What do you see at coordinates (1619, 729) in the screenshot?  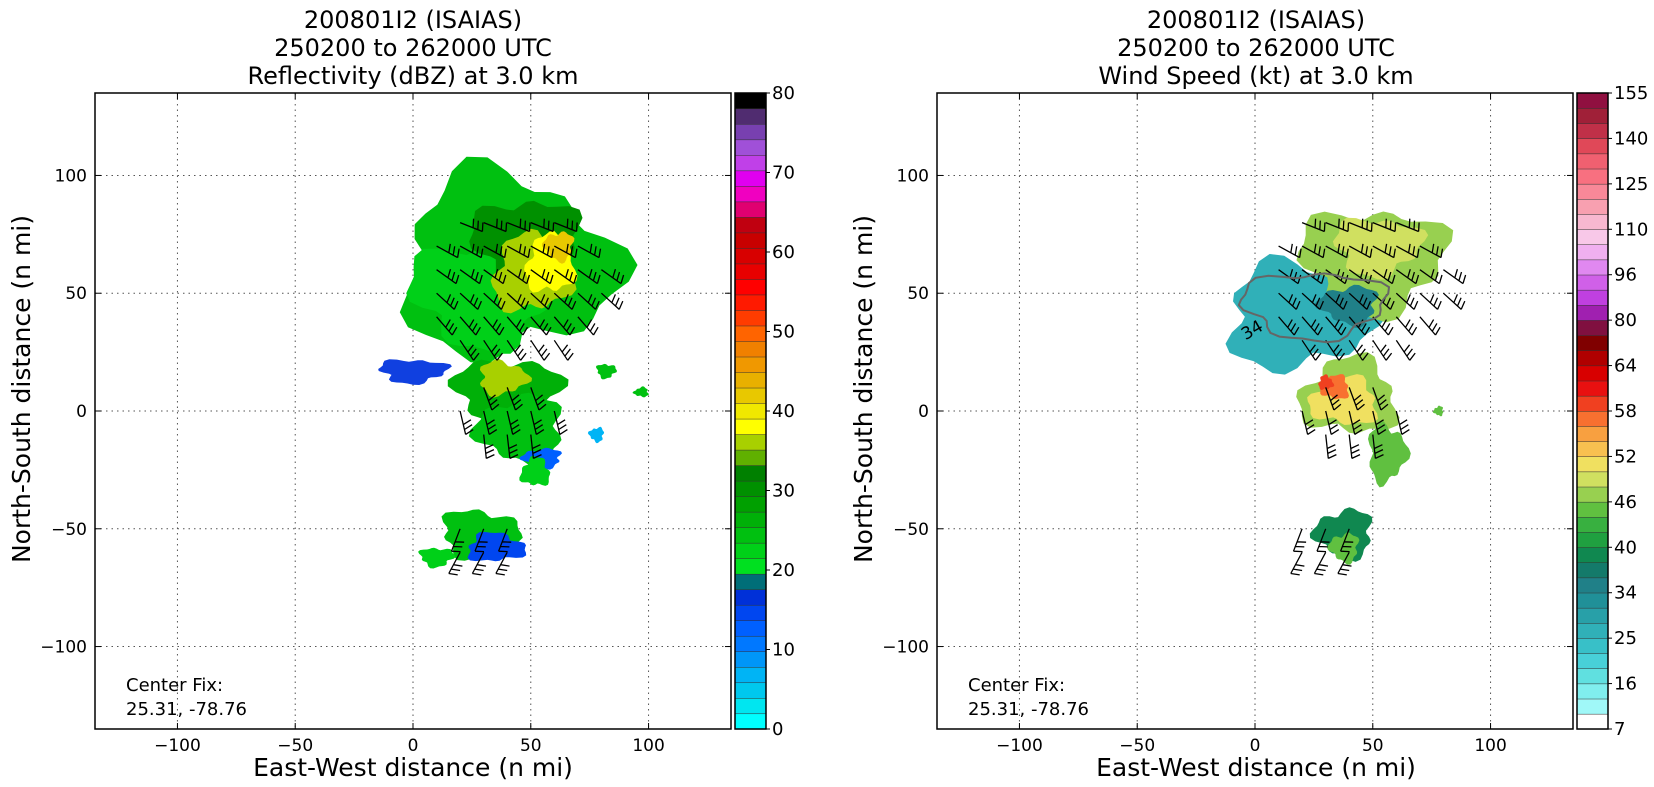 I see `colorbar-tick-label: 7` at bounding box center [1619, 729].